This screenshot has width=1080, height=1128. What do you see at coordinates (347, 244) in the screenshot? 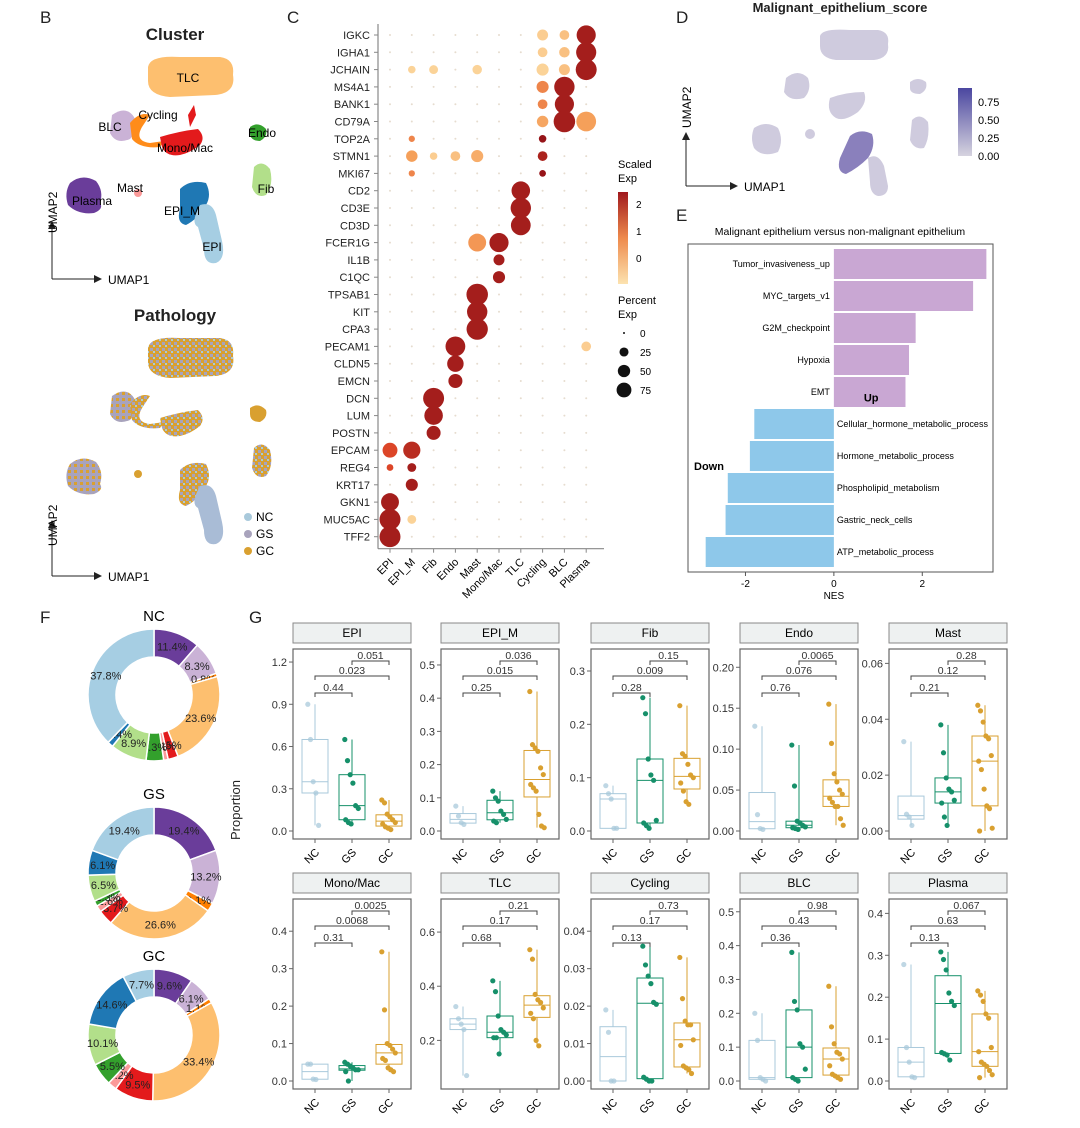
I see `gene-label: FCER1G` at bounding box center [347, 244].